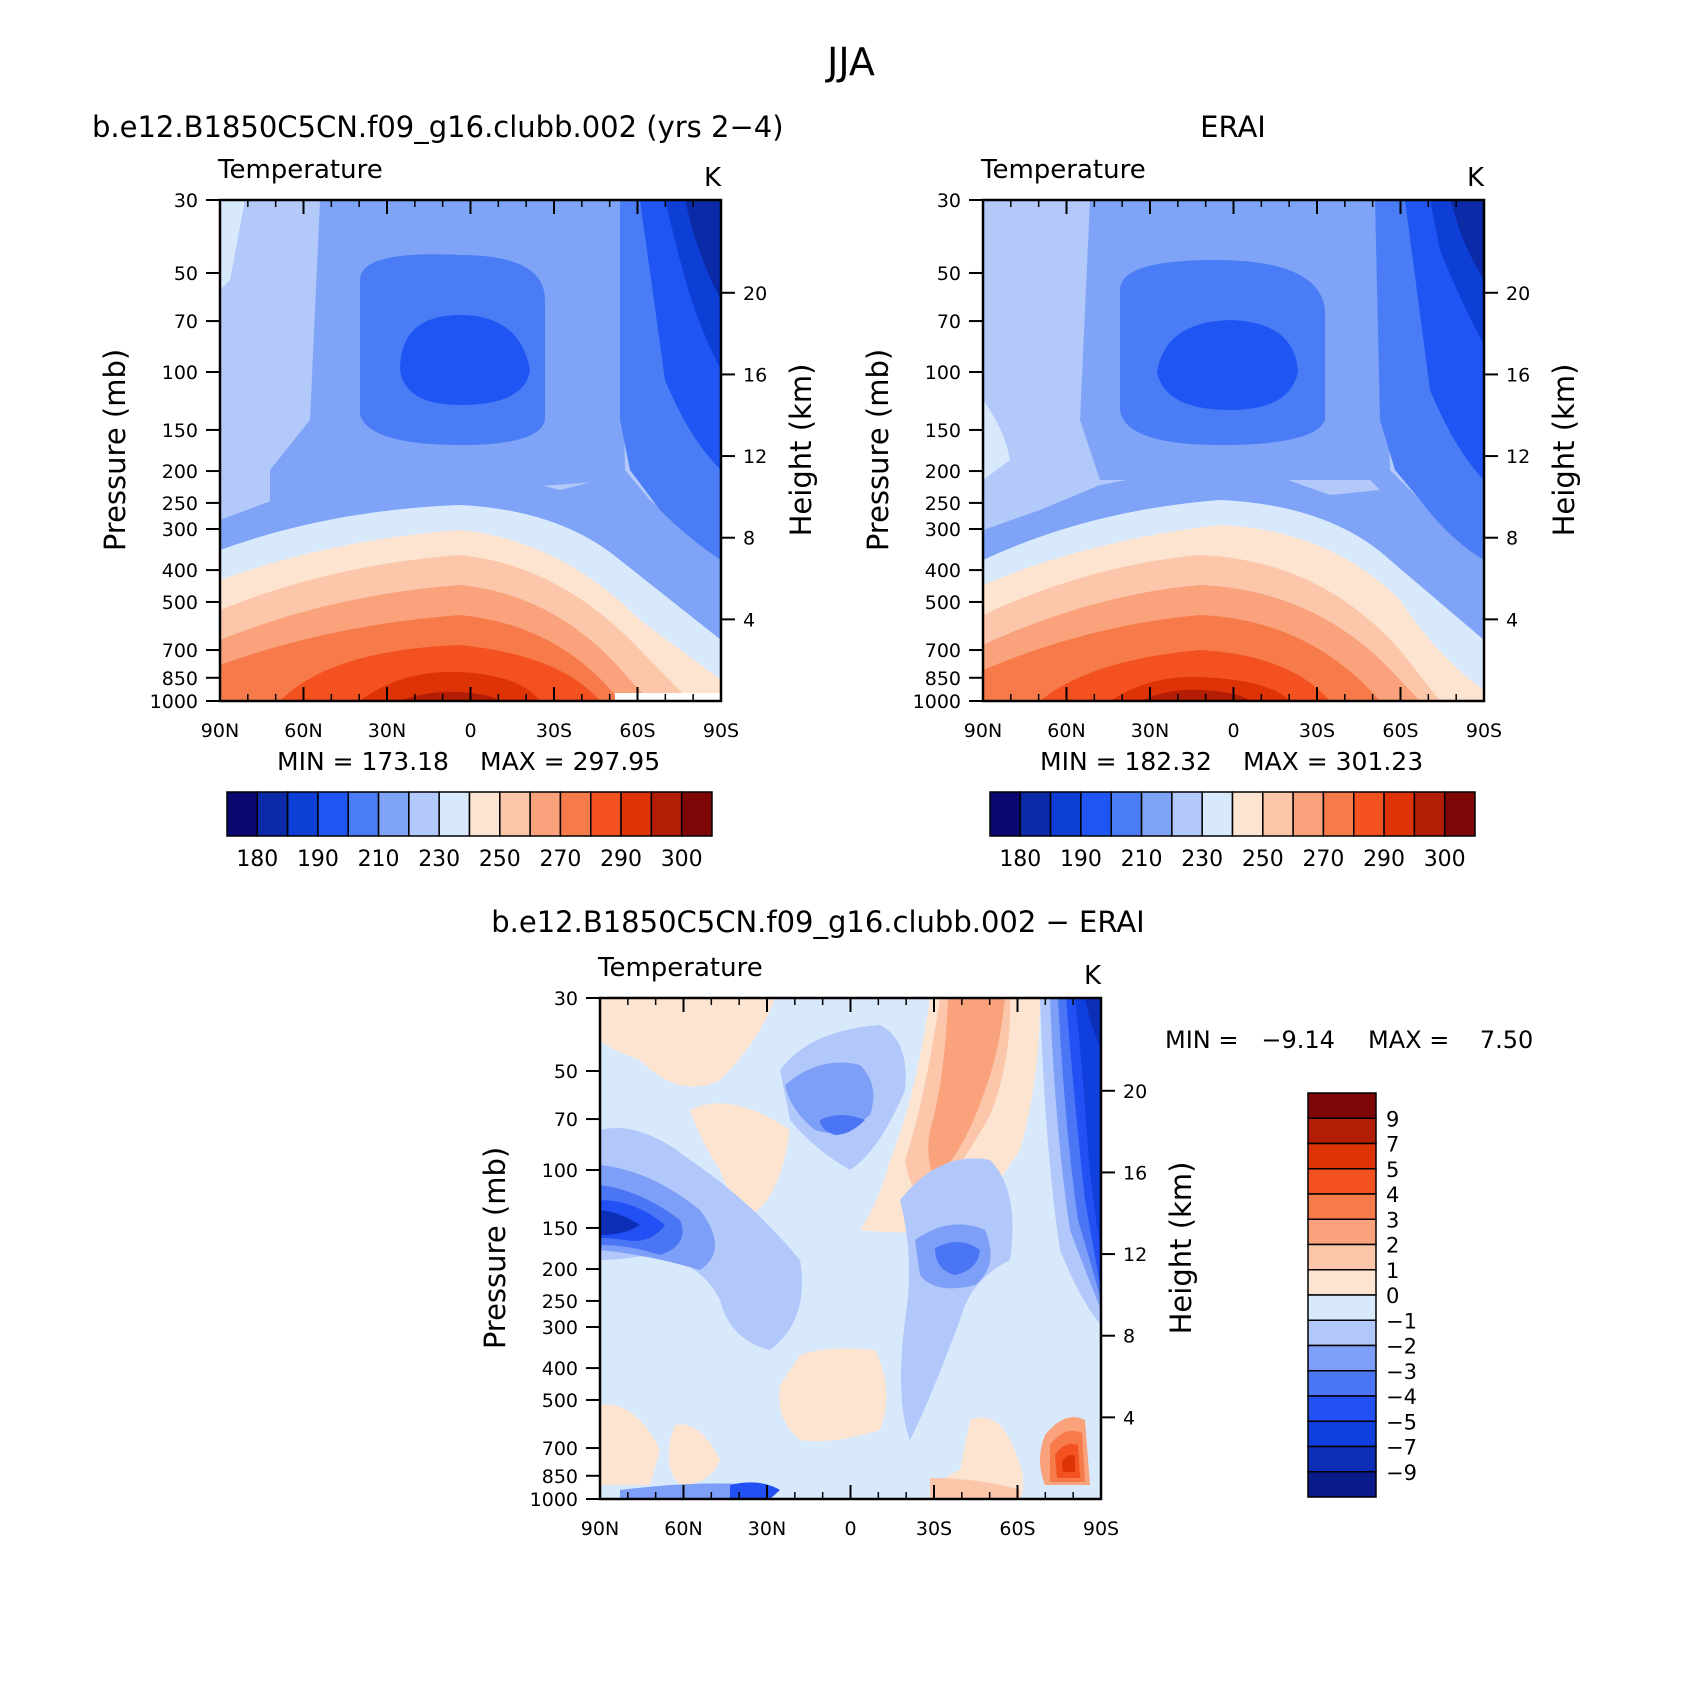  What do you see at coordinates (1233, 127) in the screenshot?
I see `panel-obs-title: ERAI` at bounding box center [1233, 127].